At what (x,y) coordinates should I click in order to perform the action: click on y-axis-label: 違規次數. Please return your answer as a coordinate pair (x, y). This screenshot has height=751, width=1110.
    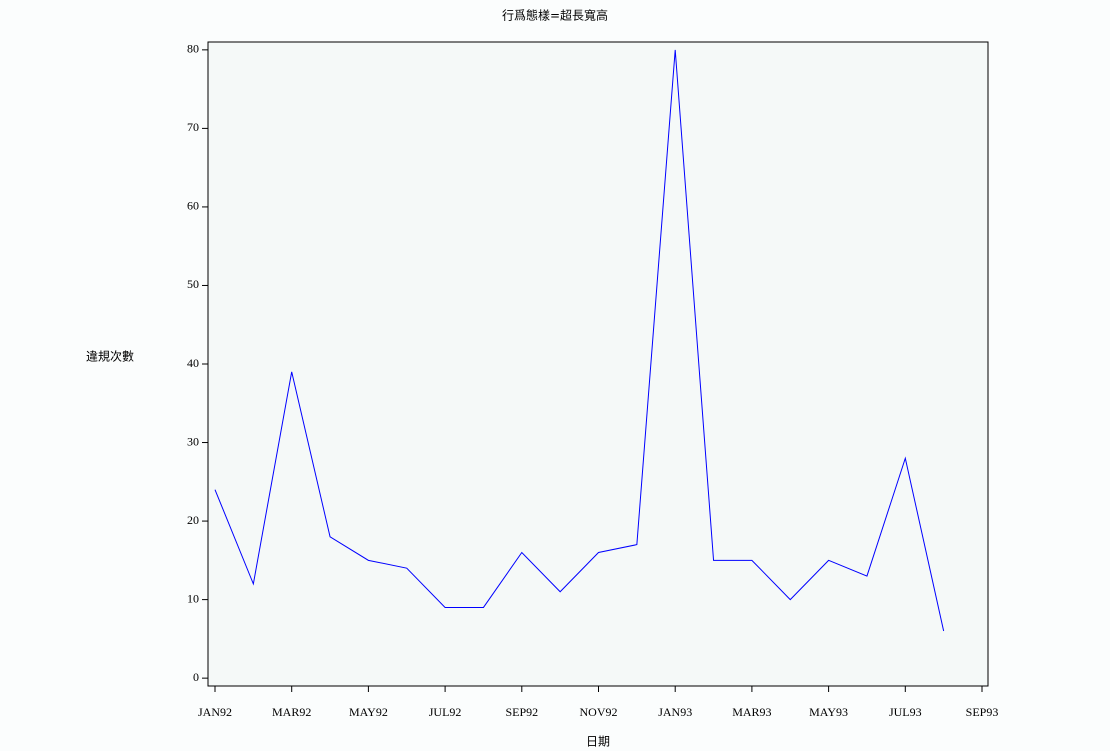
    Looking at the image, I should click on (110, 356).